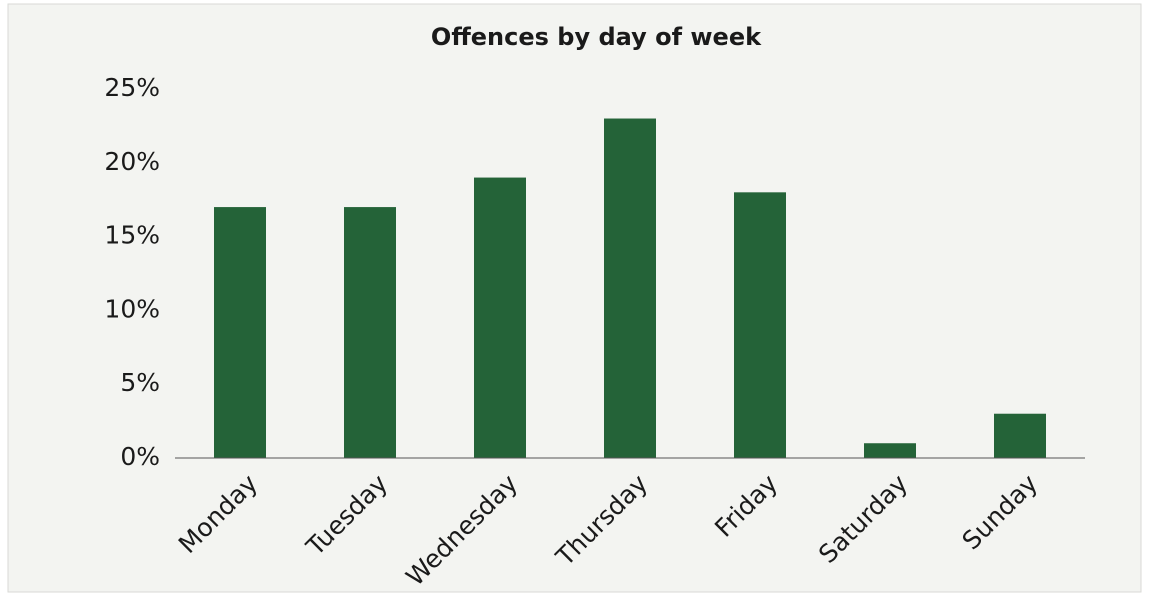  I want to click on y-tick-label: 25%, so click(132, 87).